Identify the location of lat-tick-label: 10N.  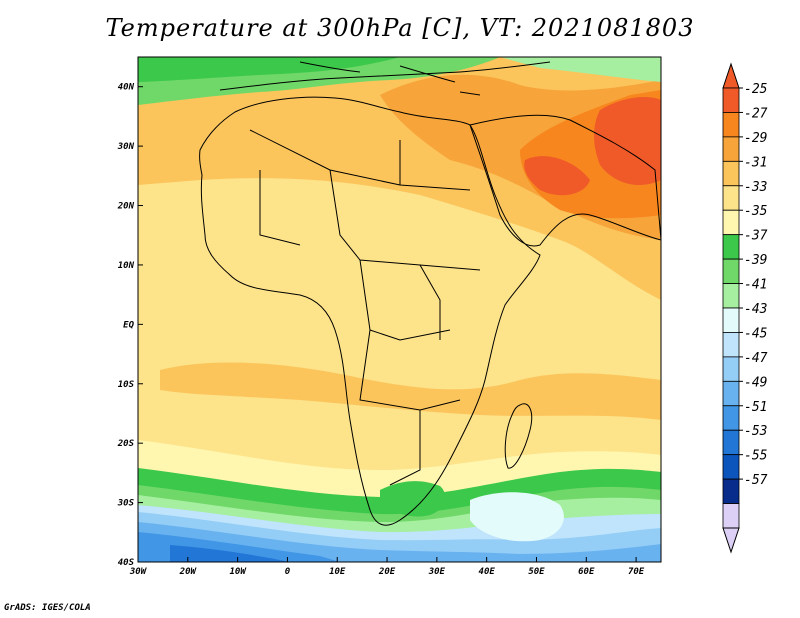
(126, 266).